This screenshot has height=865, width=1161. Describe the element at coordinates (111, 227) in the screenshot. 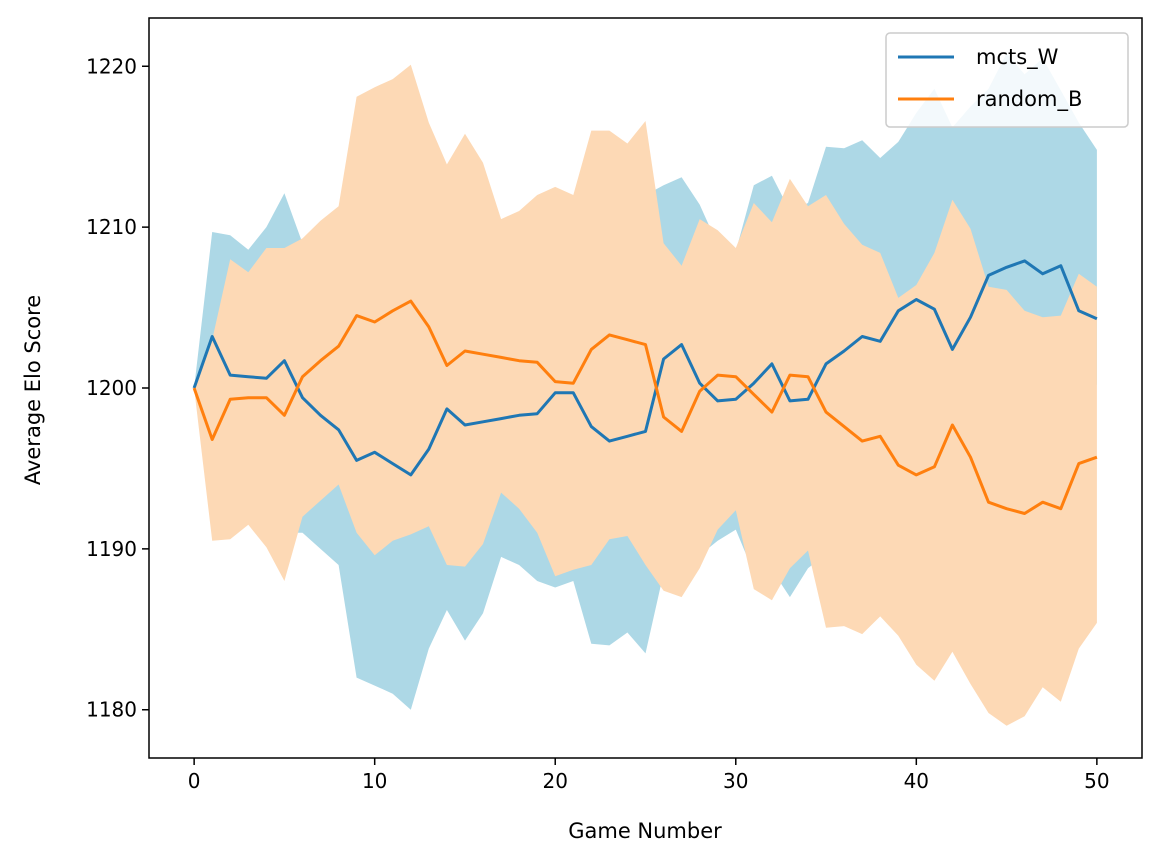

I see `y-tick-label: 1210` at that location.